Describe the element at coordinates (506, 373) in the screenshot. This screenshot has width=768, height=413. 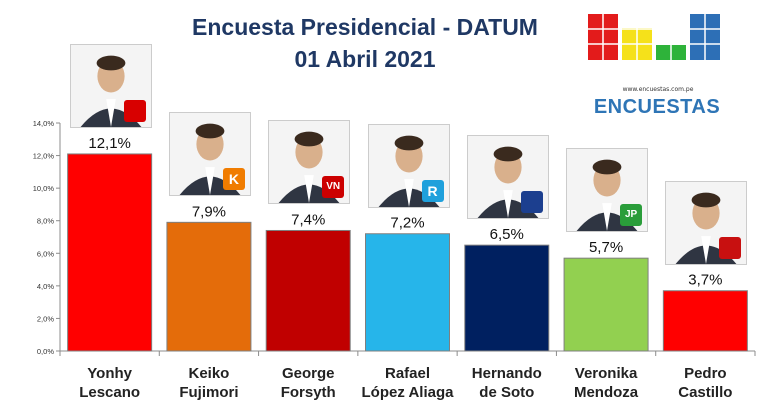
I see `candidate-name-line: Hernando` at that location.